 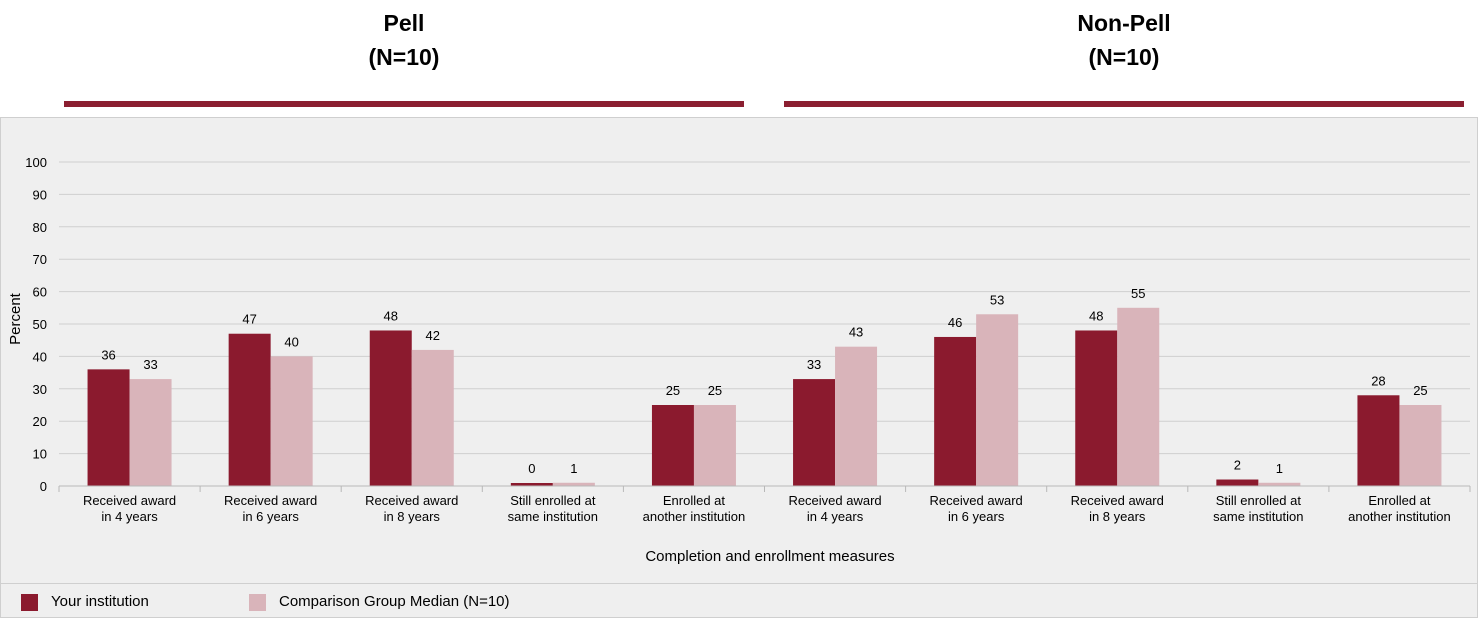 I want to click on data-label-institution: 46, so click(x=955, y=322).